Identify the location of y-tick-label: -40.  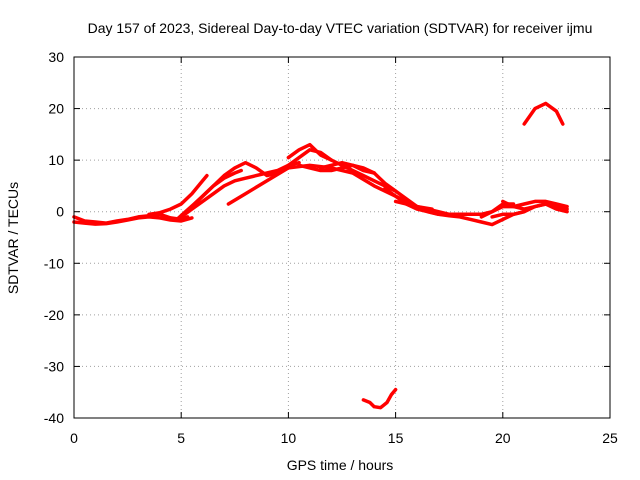
(54, 418).